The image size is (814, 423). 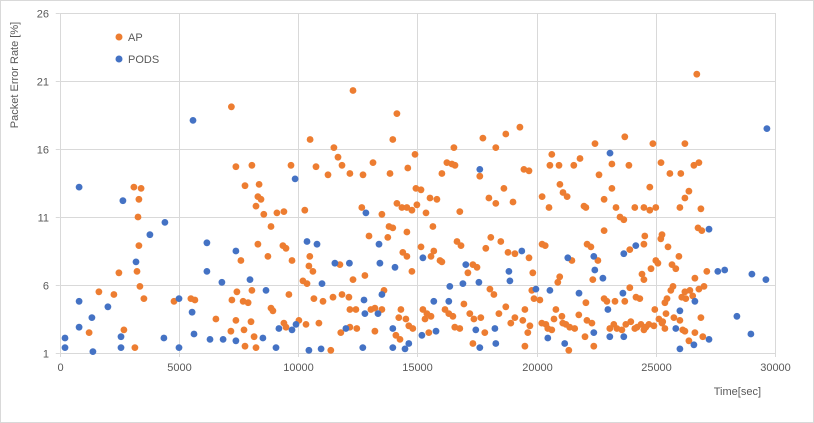 I want to click on x-tick-label: 10000, so click(x=298, y=368).